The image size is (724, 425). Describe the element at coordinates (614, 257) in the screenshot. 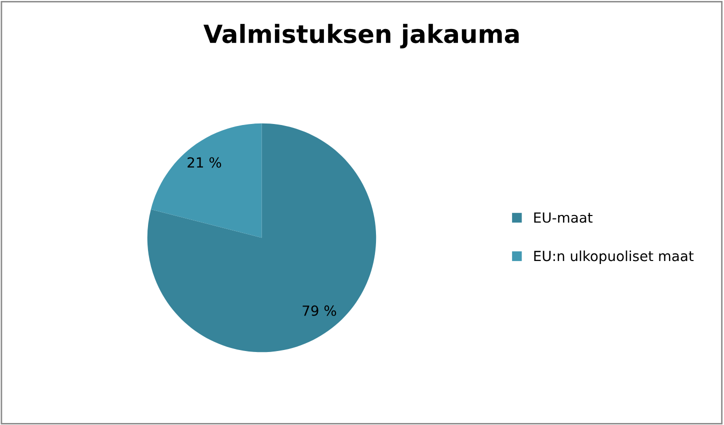

I see `legend-label: EU:n ulkopuoliset maat` at that location.